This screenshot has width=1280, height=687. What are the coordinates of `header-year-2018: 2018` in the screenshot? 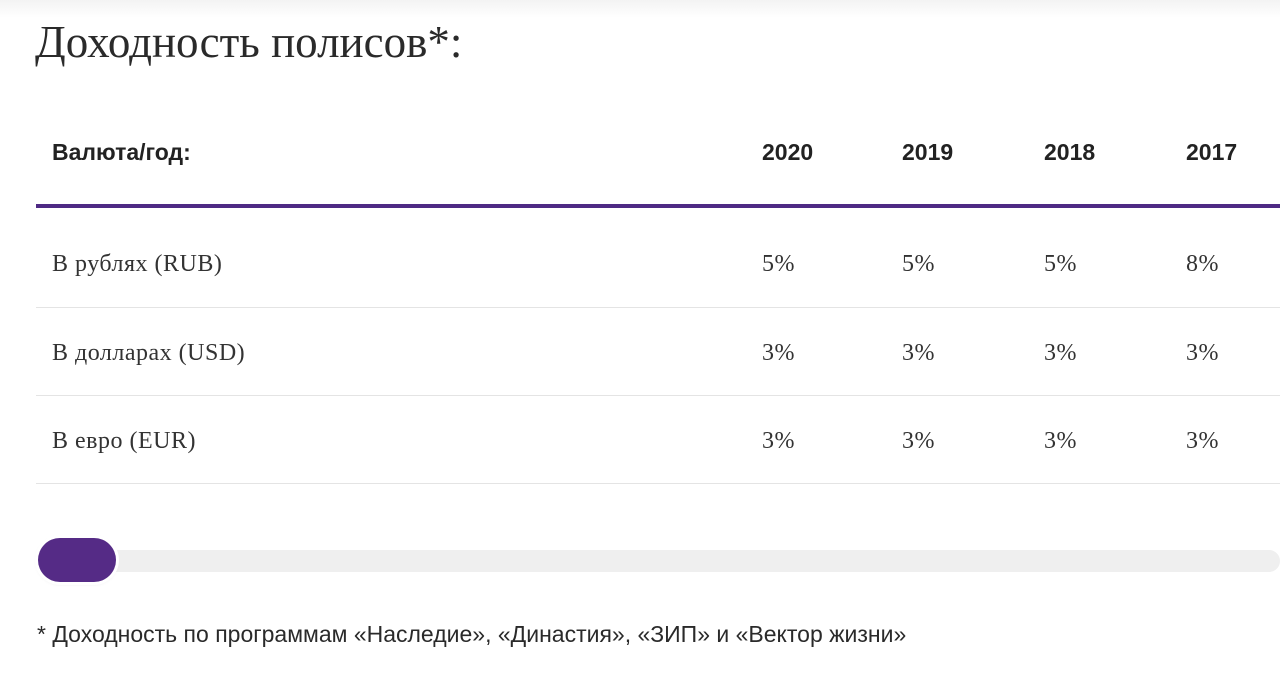 It's located at (1070, 152).